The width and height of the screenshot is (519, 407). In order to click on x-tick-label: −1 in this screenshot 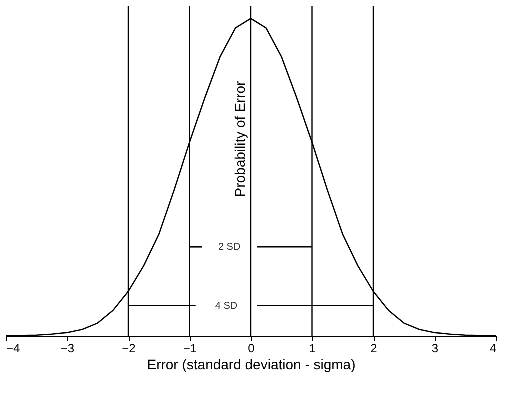, I will do `click(190, 349)`.